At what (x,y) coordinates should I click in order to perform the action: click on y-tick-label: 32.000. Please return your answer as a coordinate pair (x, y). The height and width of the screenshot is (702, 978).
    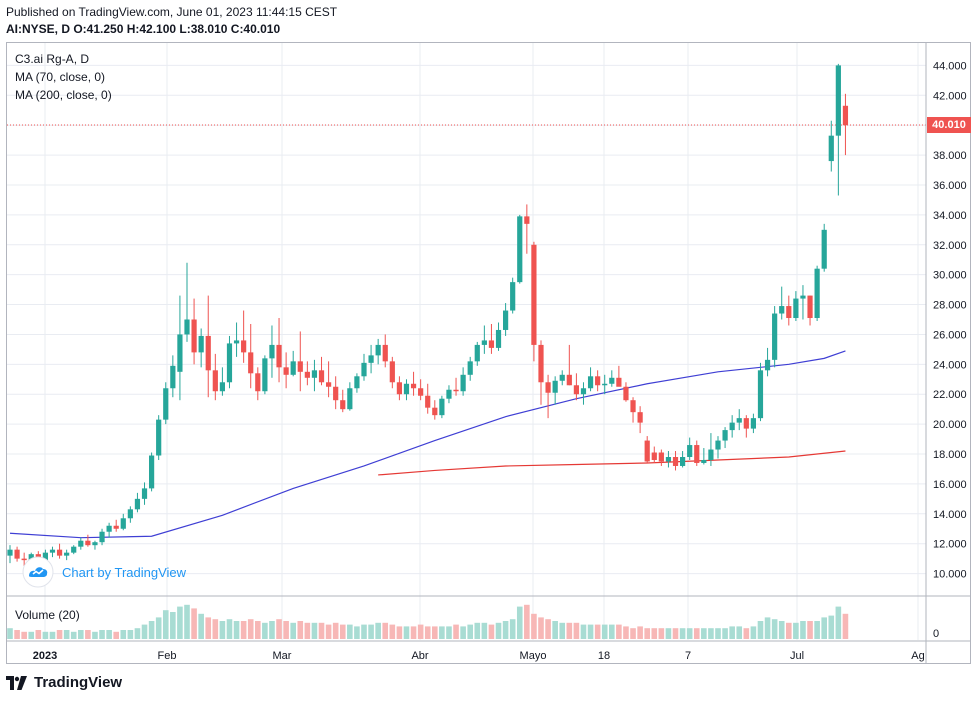
    Looking at the image, I should click on (950, 246).